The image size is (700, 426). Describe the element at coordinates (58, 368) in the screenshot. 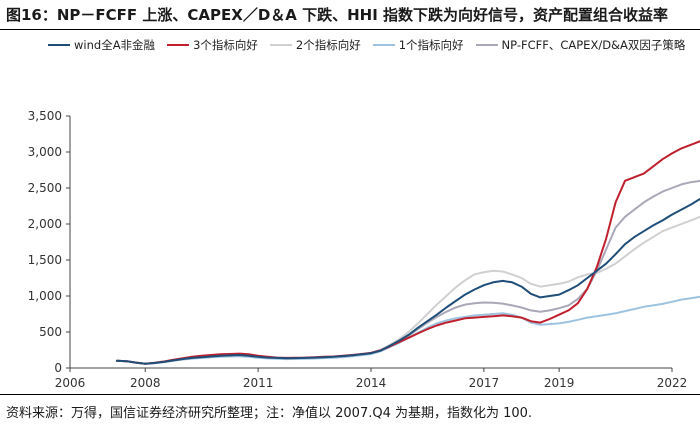

I see `y-tick-label: 0` at that location.